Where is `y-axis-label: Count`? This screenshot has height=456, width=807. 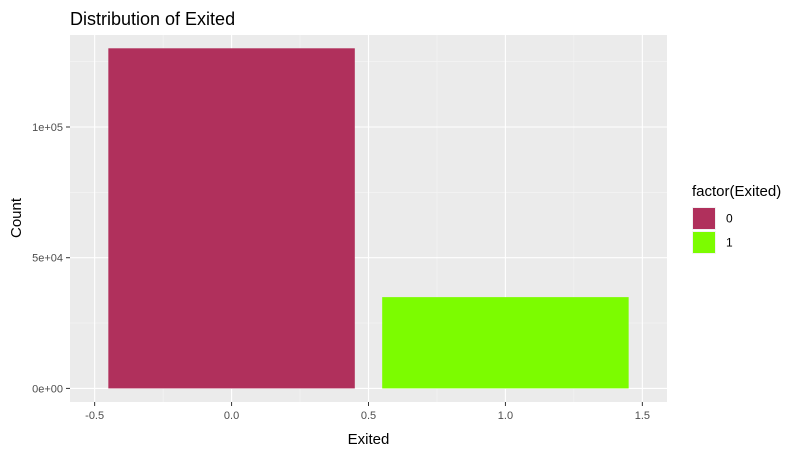 y-axis-label: Count is located at coordinates (16, 217).